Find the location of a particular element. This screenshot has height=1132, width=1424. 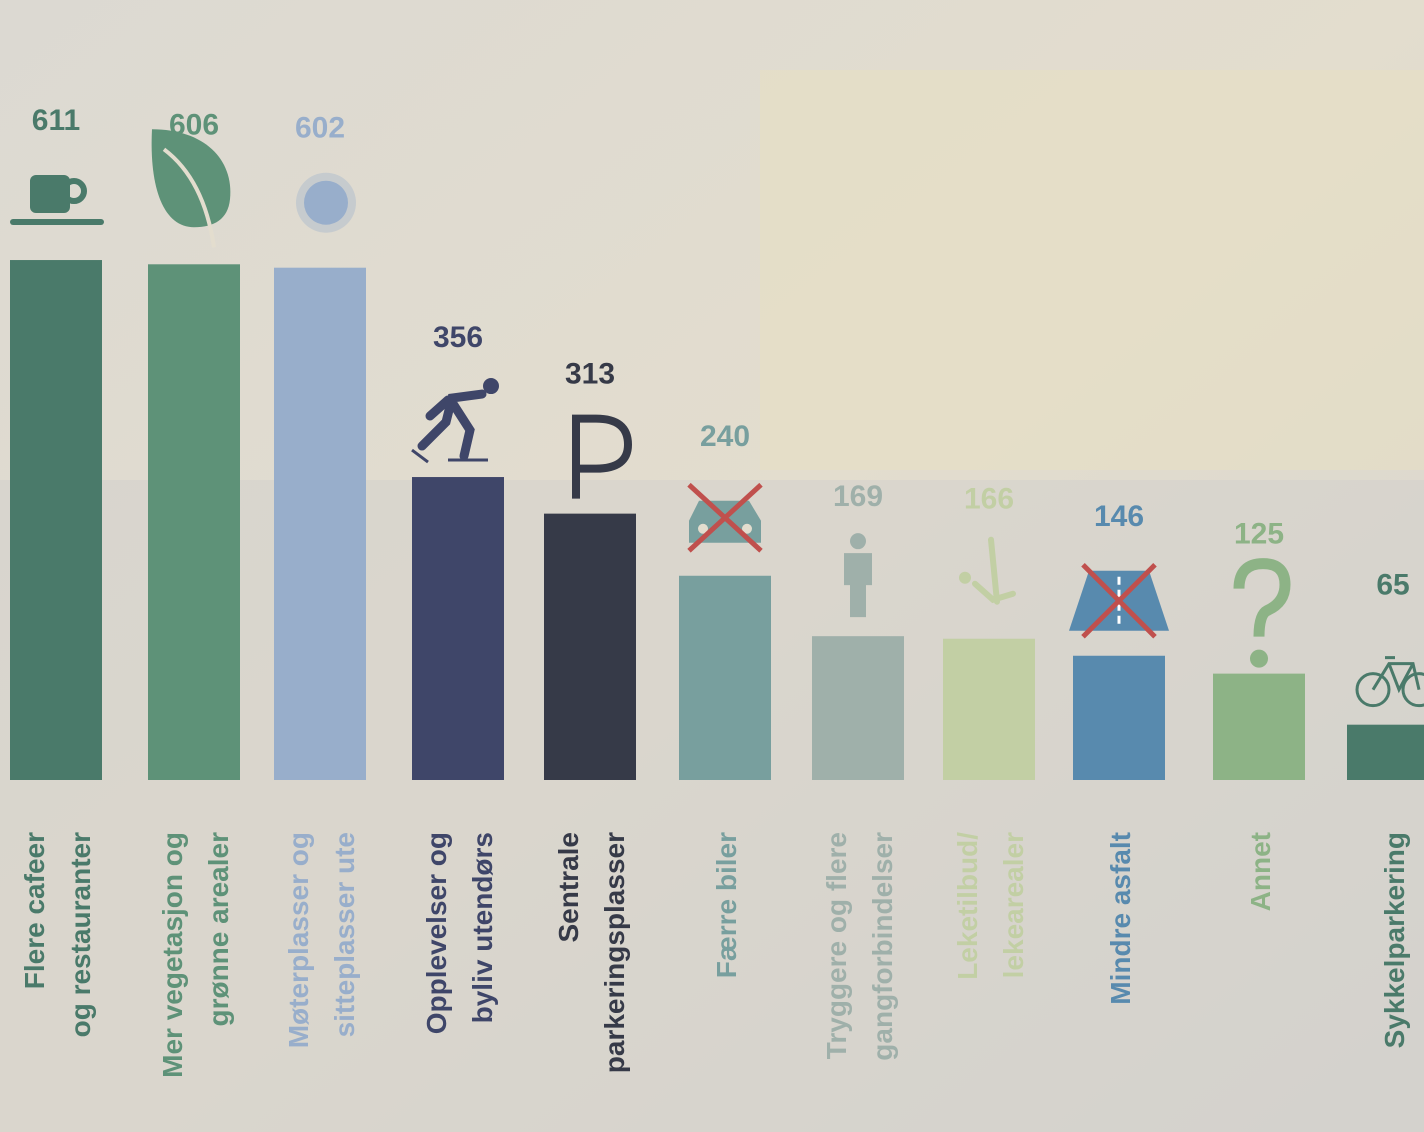

x-tick-label: Sentrale is located at coordinates (568, 887).